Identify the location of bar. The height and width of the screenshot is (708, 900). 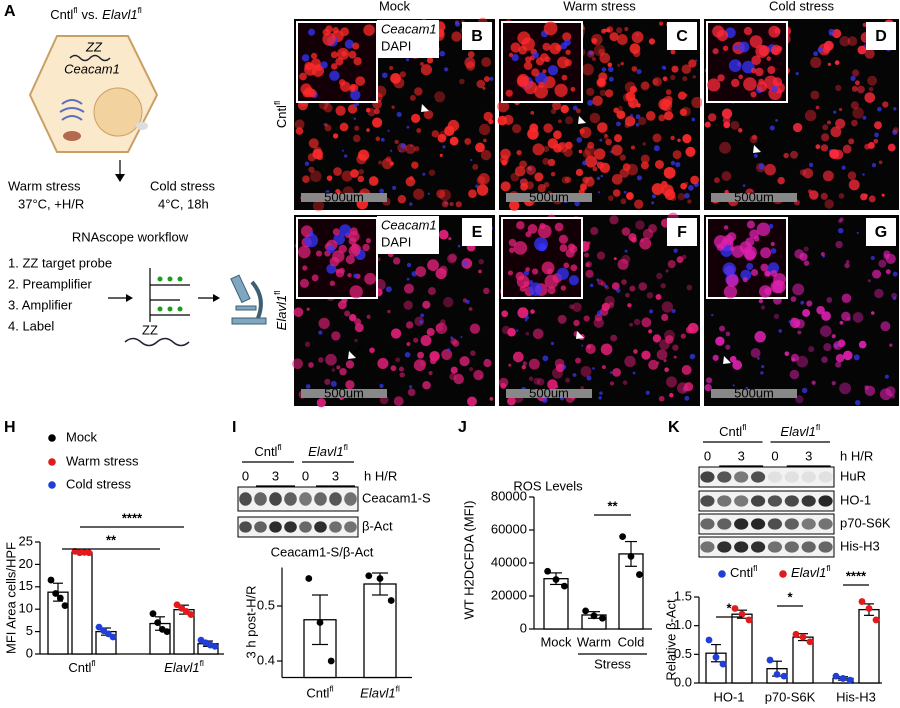
(82, 603).